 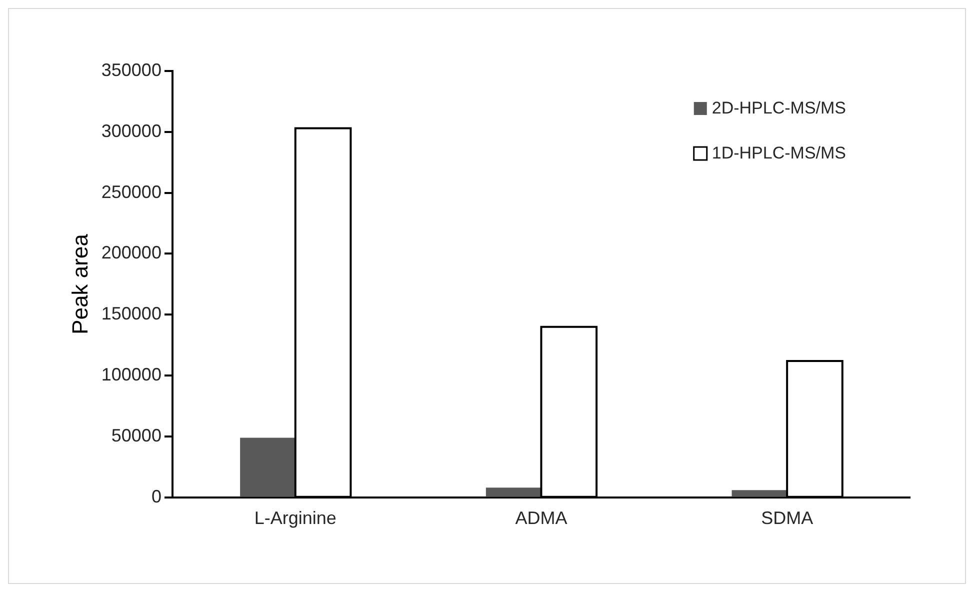 I want to click on y-tick-label: 0, so click(x=156, y=496).